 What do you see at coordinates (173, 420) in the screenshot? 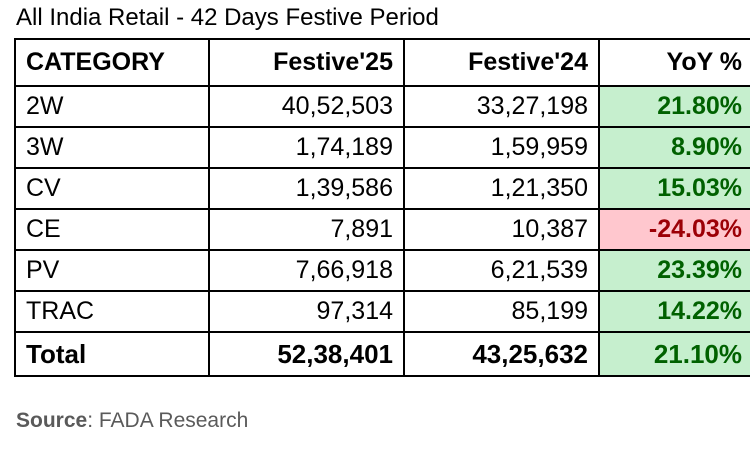
I see `source-text: FADA Research` at bounding box center [173, 420].